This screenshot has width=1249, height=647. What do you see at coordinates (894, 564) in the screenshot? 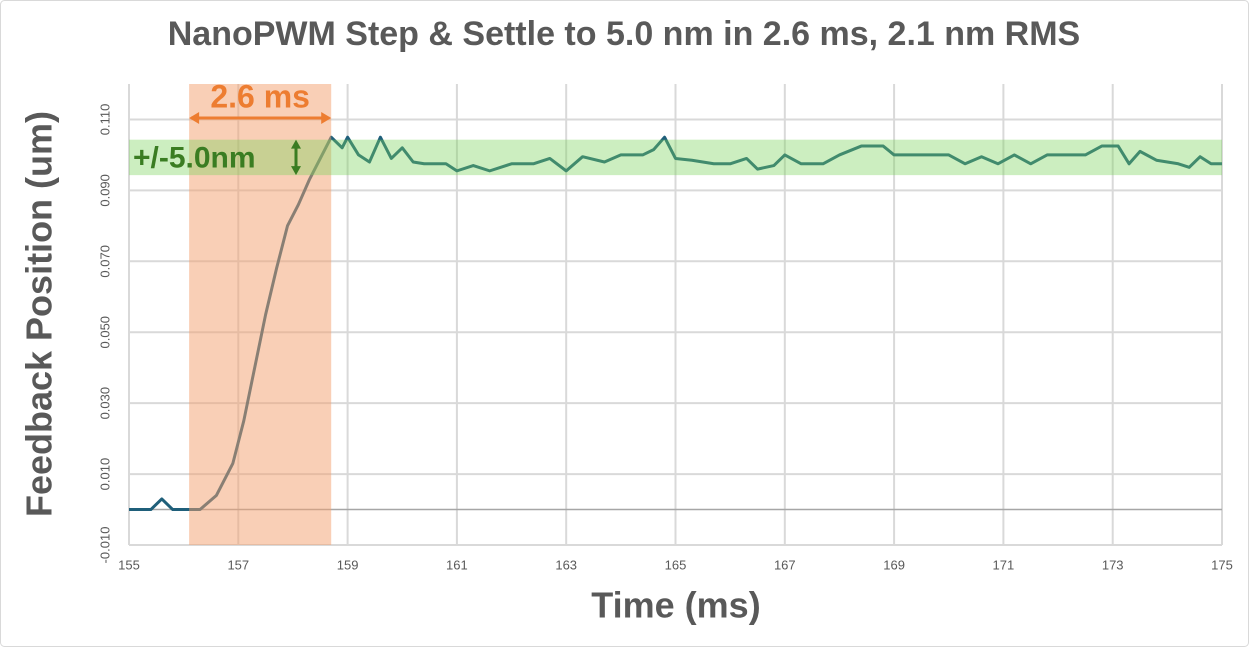
I see `x-tick-label: 169` at bounding box center [894, 564].